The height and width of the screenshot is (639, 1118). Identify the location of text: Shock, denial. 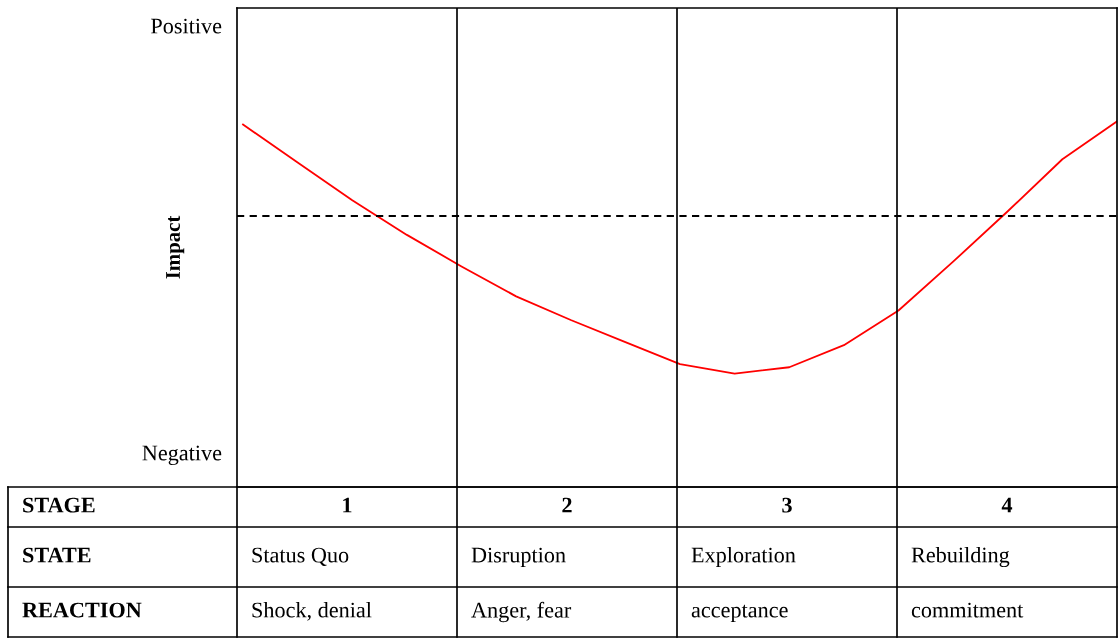
(312, 611).